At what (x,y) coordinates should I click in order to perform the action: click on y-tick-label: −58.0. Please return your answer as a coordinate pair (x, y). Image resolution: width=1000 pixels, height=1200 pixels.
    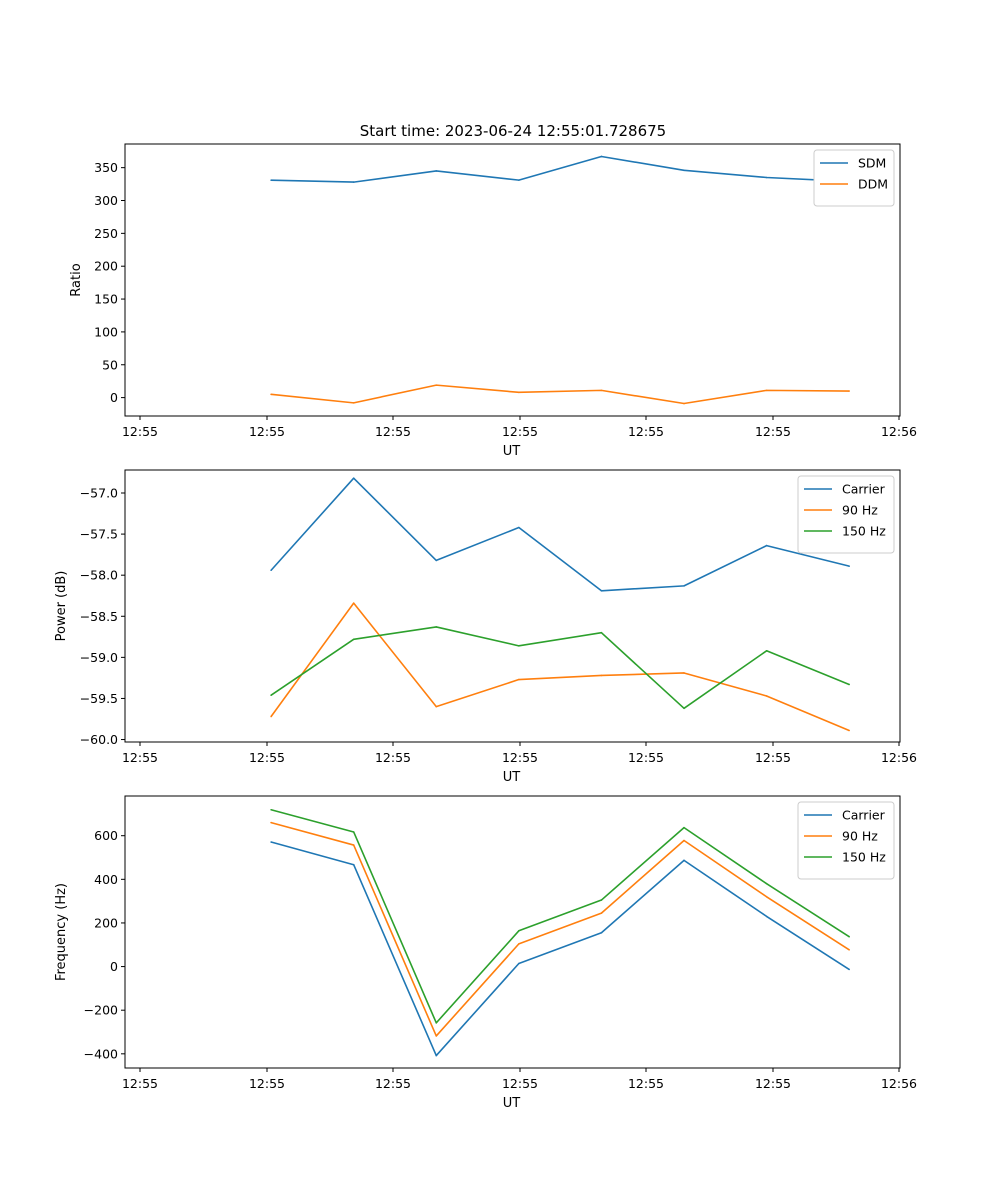
    Looking at the image, I should click on (99, 575).